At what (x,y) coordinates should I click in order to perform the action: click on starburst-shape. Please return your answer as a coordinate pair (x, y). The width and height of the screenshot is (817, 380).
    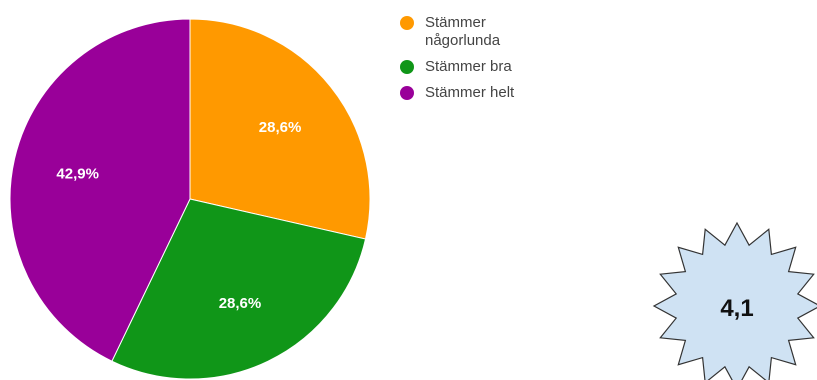
    Looking at the image, I should click on (734, 300).